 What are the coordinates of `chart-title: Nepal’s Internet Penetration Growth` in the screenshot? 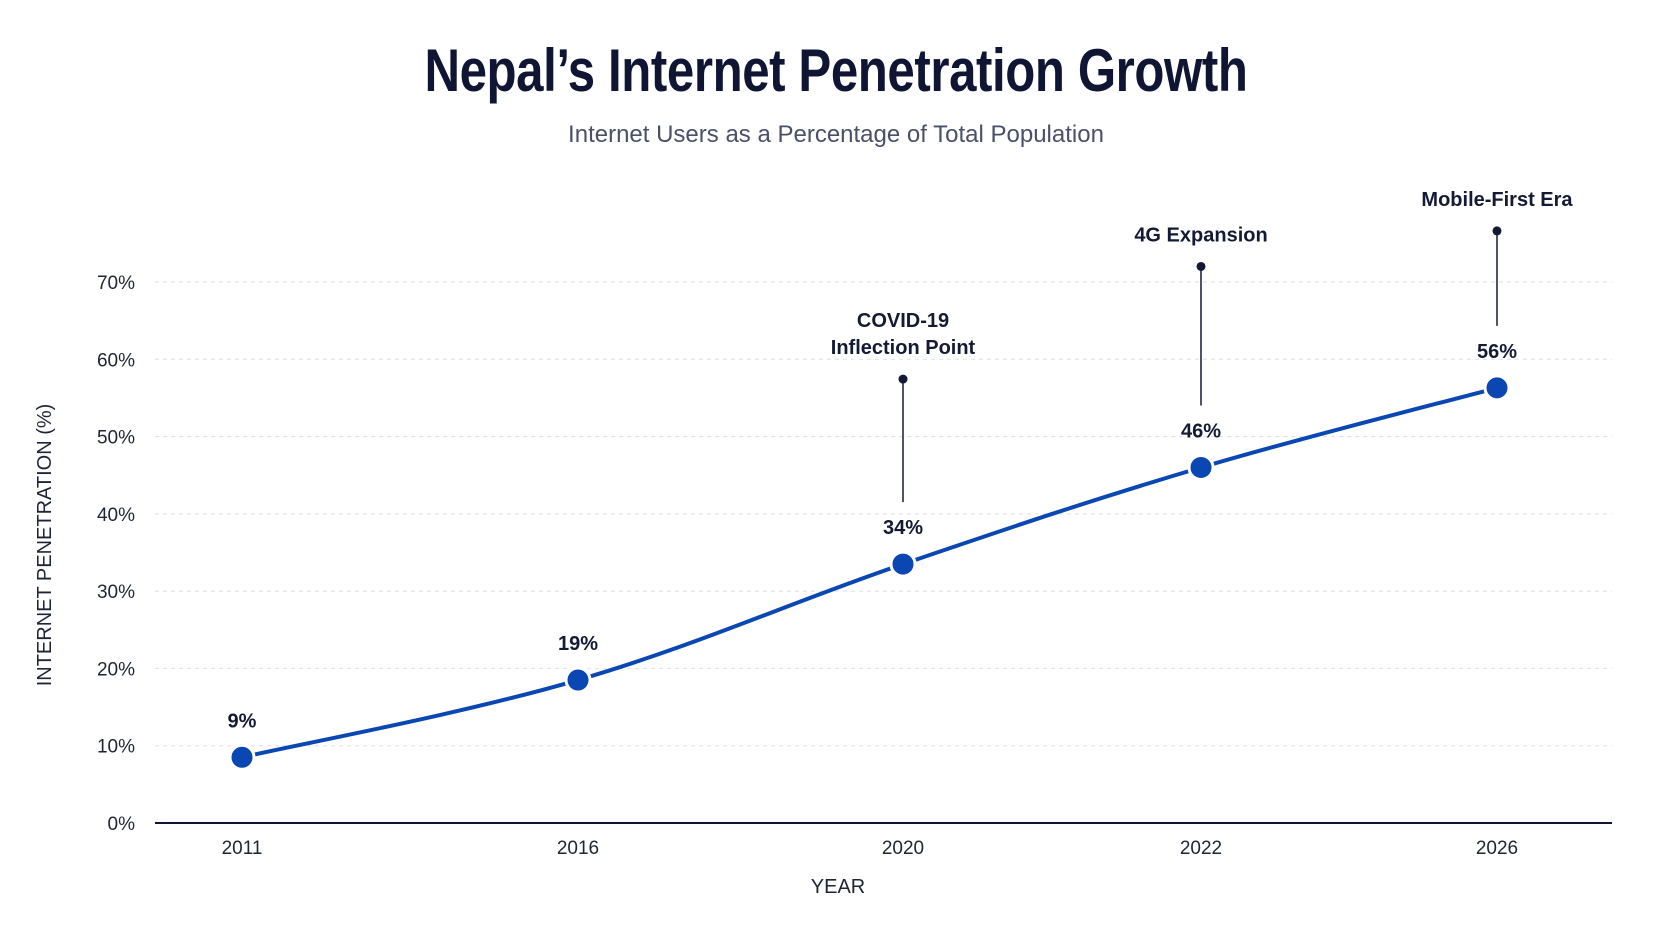 It's located at (836, 70).